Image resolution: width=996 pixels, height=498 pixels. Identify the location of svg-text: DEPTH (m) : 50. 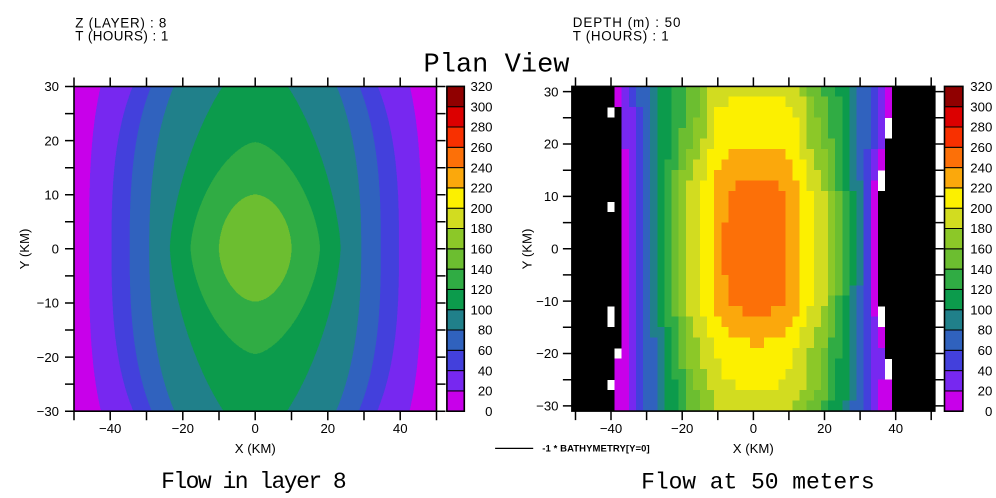
(627, 22).